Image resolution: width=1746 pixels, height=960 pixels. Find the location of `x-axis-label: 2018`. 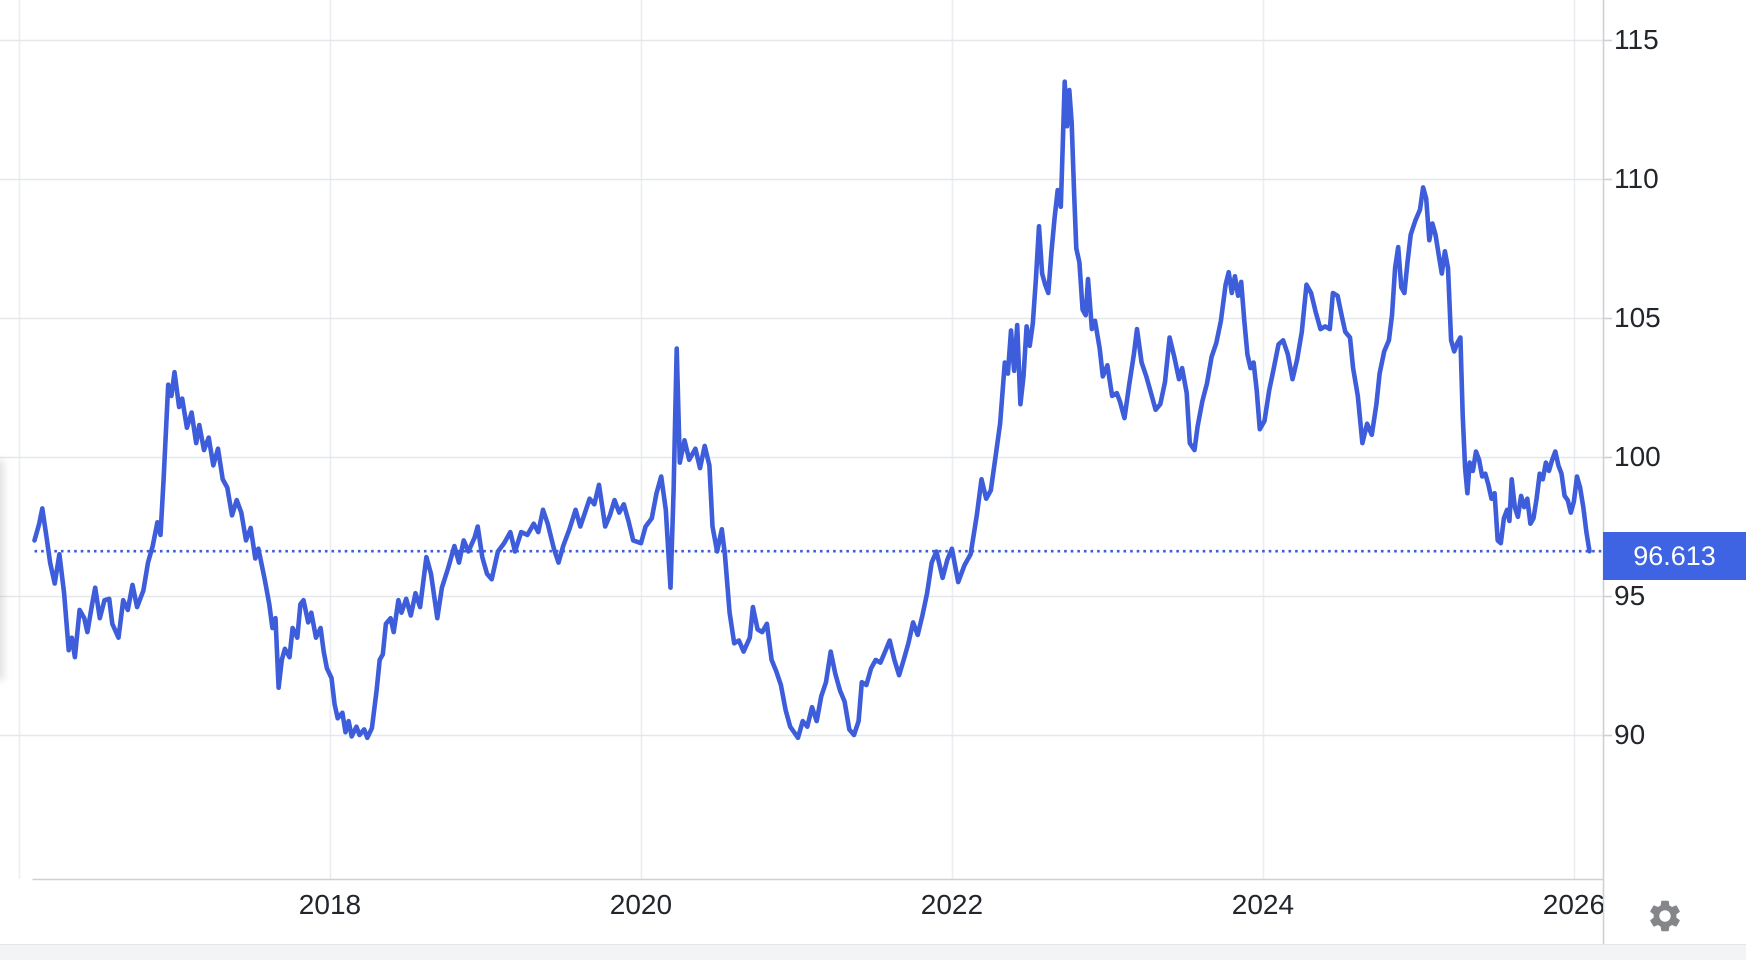

x-axis-label: 2018 is located at coordinates (330, 904).